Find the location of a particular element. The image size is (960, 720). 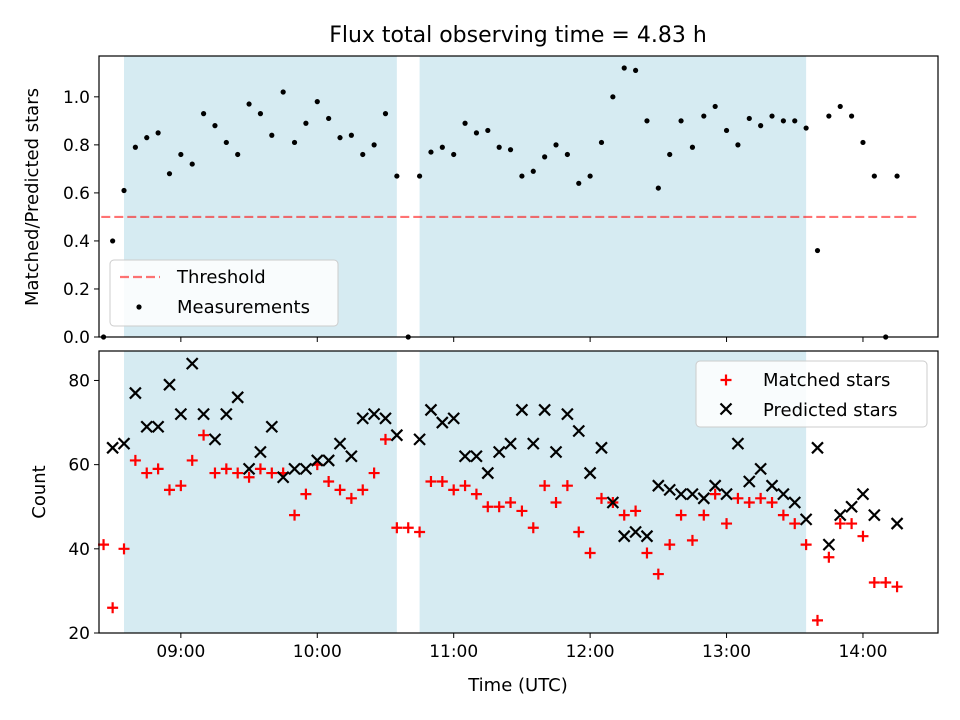

y-tick-label: 0.4 is located at coordinates (76, 242).